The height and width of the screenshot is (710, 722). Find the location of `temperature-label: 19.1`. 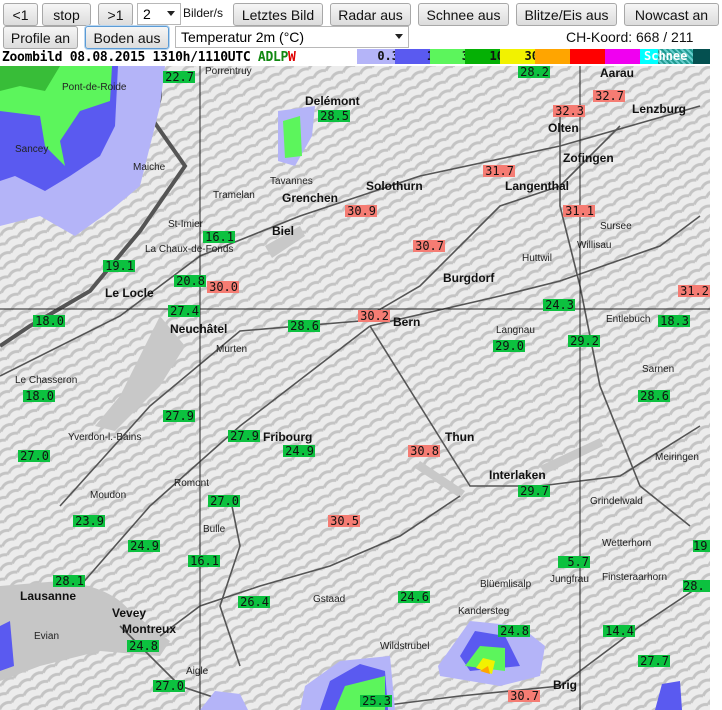

temperature-label: 19.1 is located at coordinates (119, 266).